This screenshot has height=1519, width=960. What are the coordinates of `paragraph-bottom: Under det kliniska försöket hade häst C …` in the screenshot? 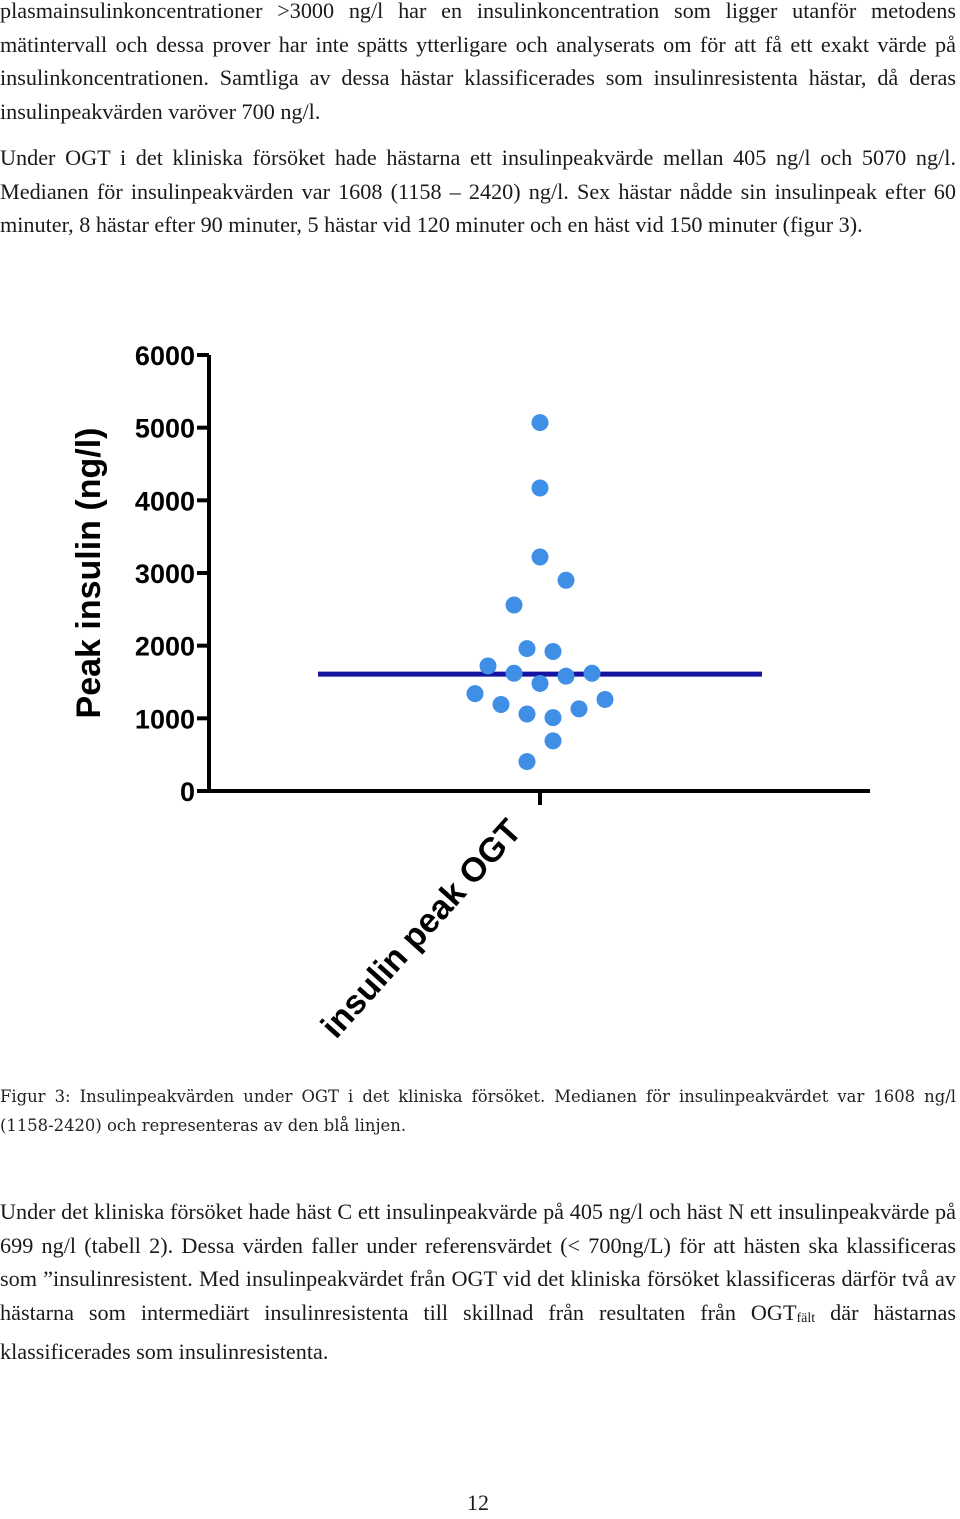 It's located at (478, 1282).